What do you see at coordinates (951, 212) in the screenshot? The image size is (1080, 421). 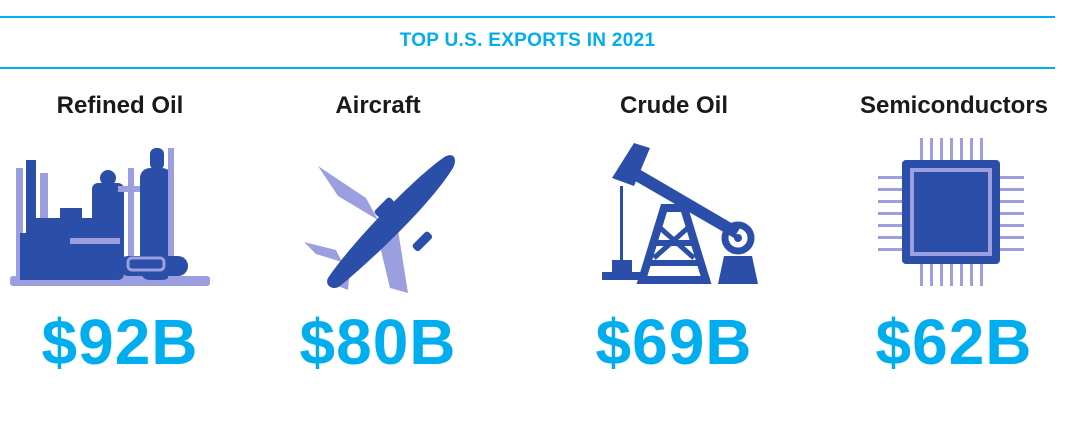 I see `microchip-icon` at bounding box center [951, 212].